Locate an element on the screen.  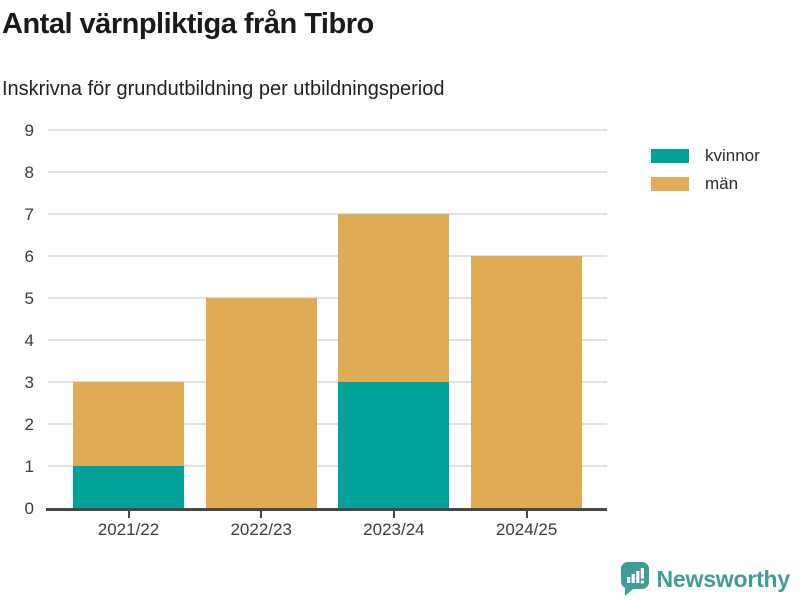
brand-name: Newsworthy is located at coordinates (723, 578).